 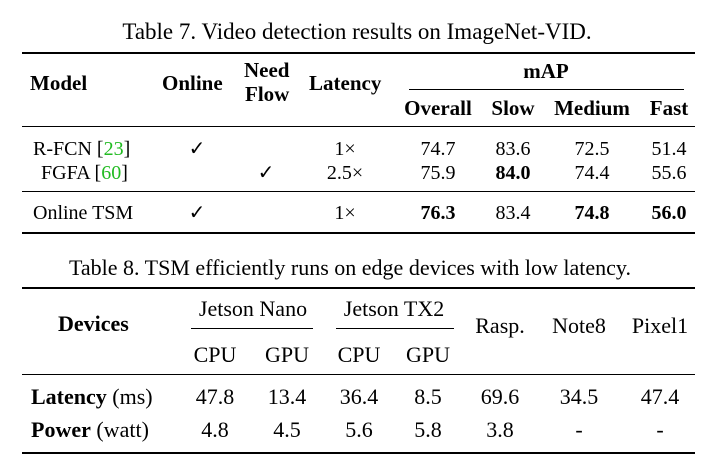 What do you see at coordinates (93, 323) in the screenshot?
I see `table8-header-devices: Devices` at bounding box center [93, 323].